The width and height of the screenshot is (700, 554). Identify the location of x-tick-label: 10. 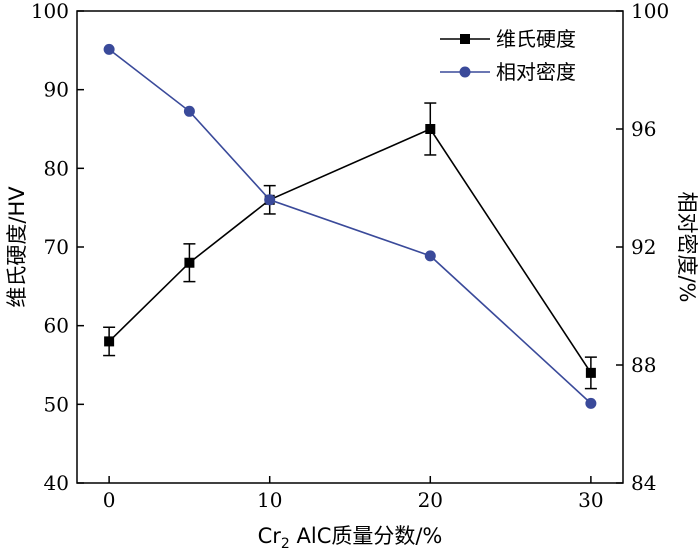
(269, 500).